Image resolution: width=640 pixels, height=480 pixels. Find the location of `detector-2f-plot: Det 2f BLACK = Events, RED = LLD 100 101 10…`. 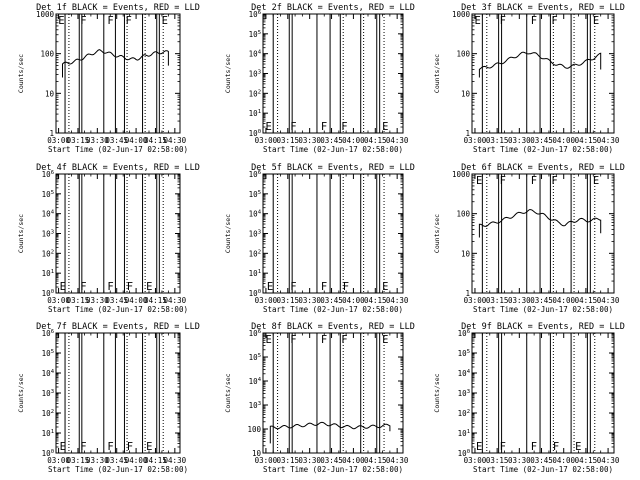

detector-2f-plot: Det 2f BLACK = Events, RED = LLD 100 101 10… is located at coordinates (319, 78).